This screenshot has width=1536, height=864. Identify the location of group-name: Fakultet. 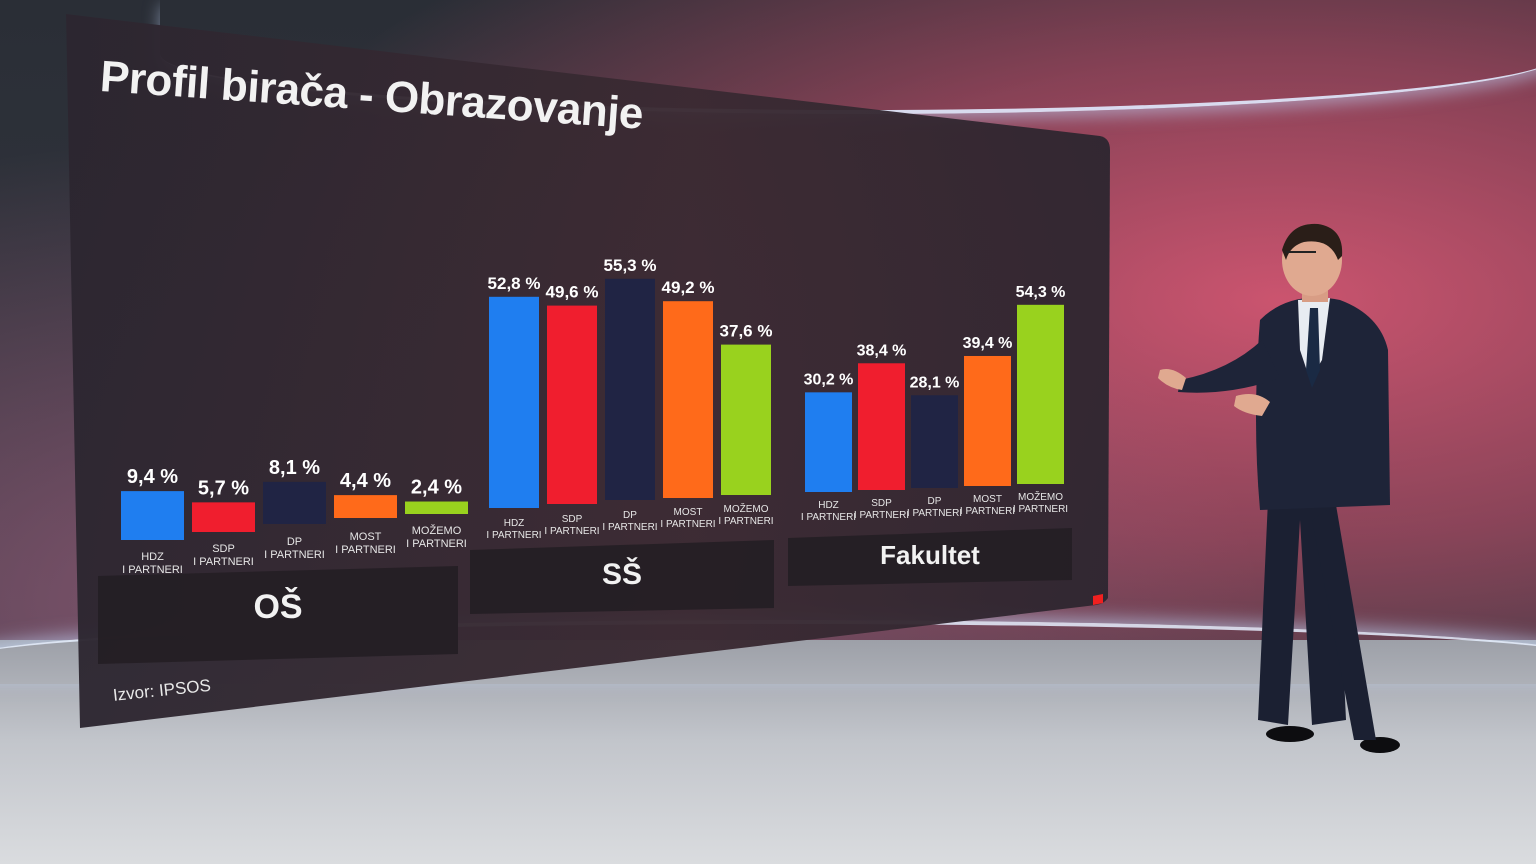
(930, 555).